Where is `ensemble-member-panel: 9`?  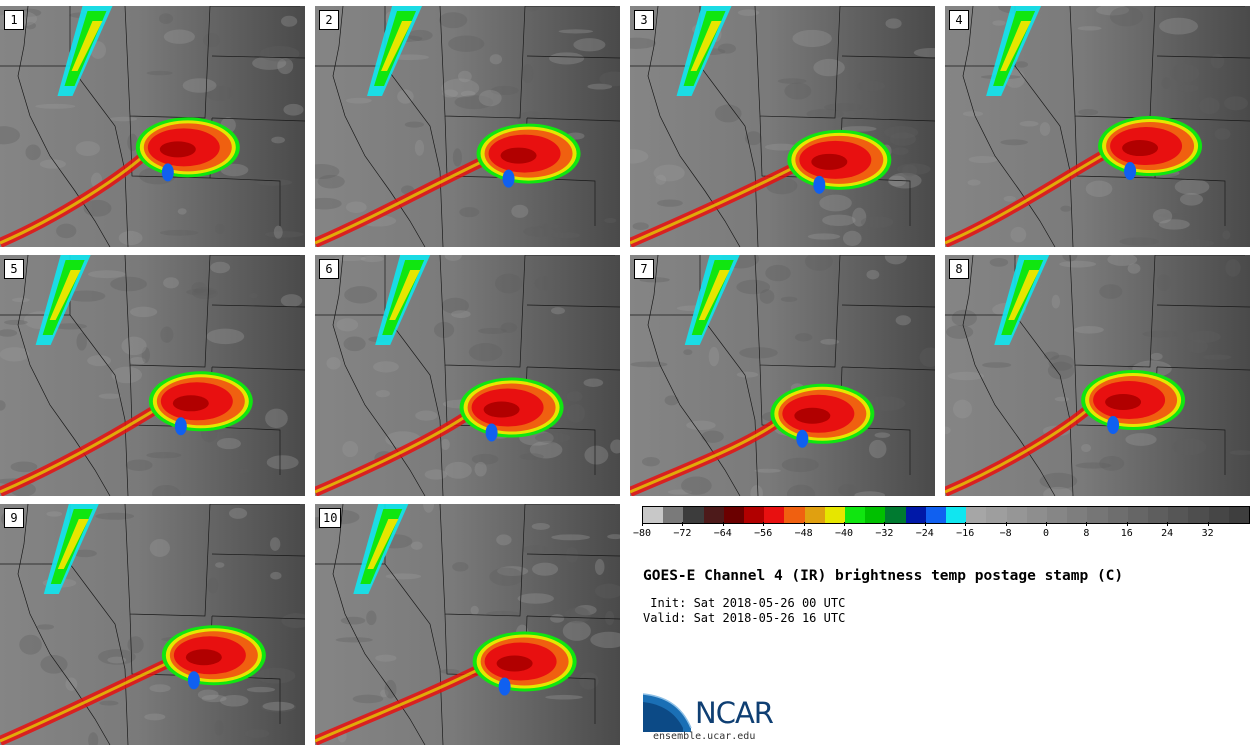 ensemble-member-panel: 9 is located at coordinates (152, 624).